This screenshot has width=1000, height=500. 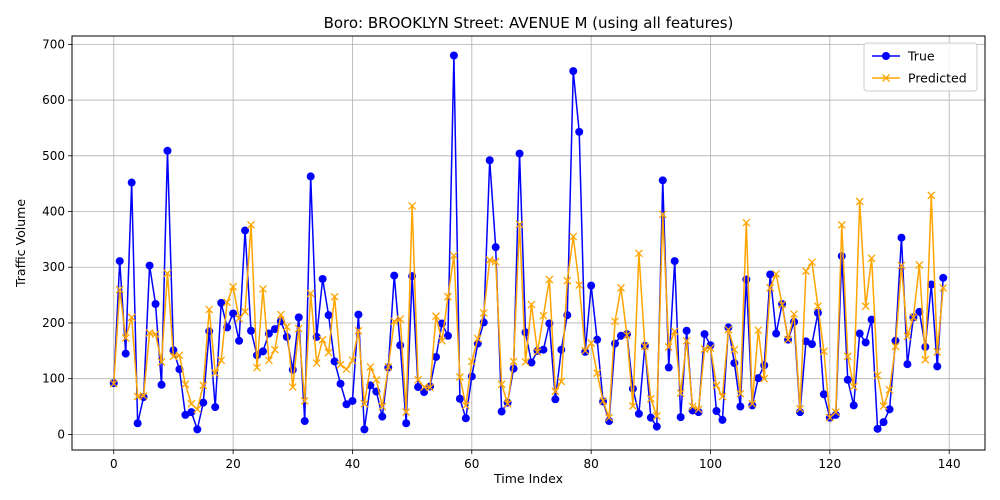 I want to click on y-axis-ticks: 0 100 200 300 400 500 600 700, so click(x=57, y=239).